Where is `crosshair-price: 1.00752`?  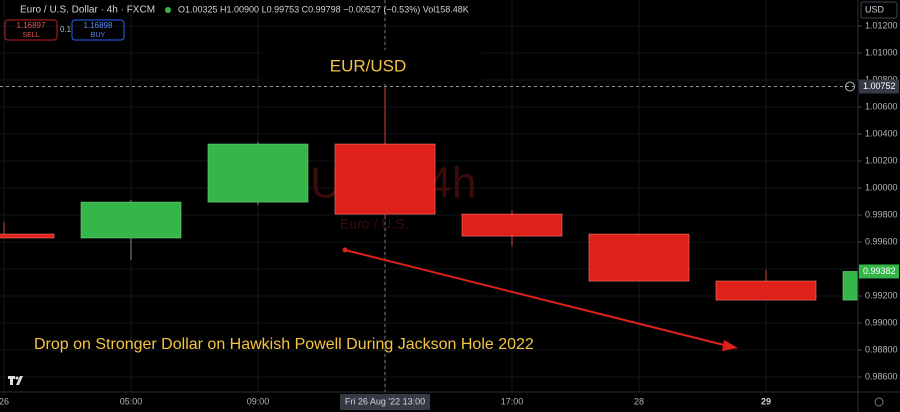
crosshair-price: 1.00752 is located at coordinates (879, 86).